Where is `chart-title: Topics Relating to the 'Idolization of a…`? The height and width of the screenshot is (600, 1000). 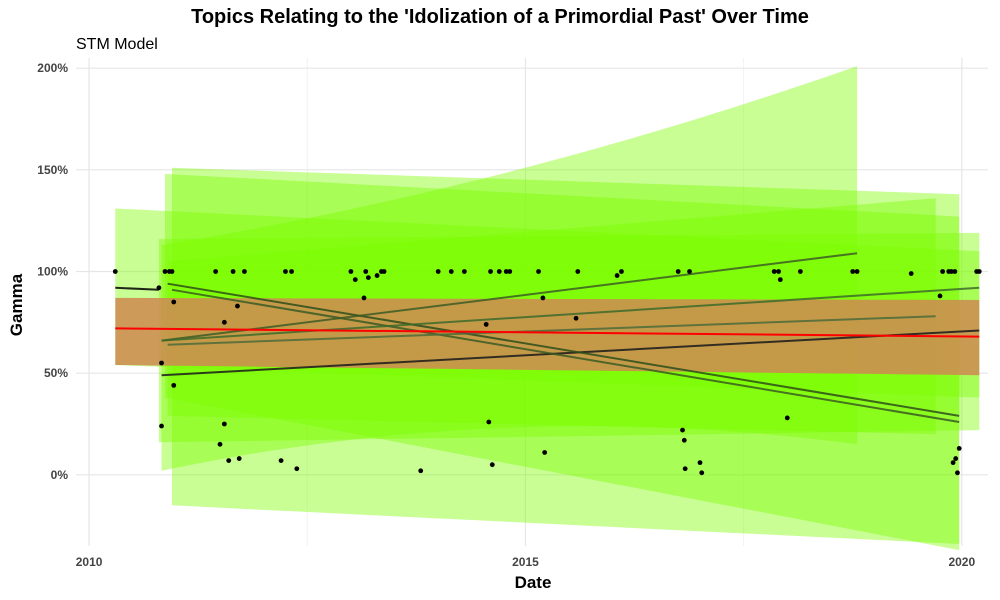 chart-title: Topics Relating to the 'Idolization of a… is located at coordinates (500, 17).